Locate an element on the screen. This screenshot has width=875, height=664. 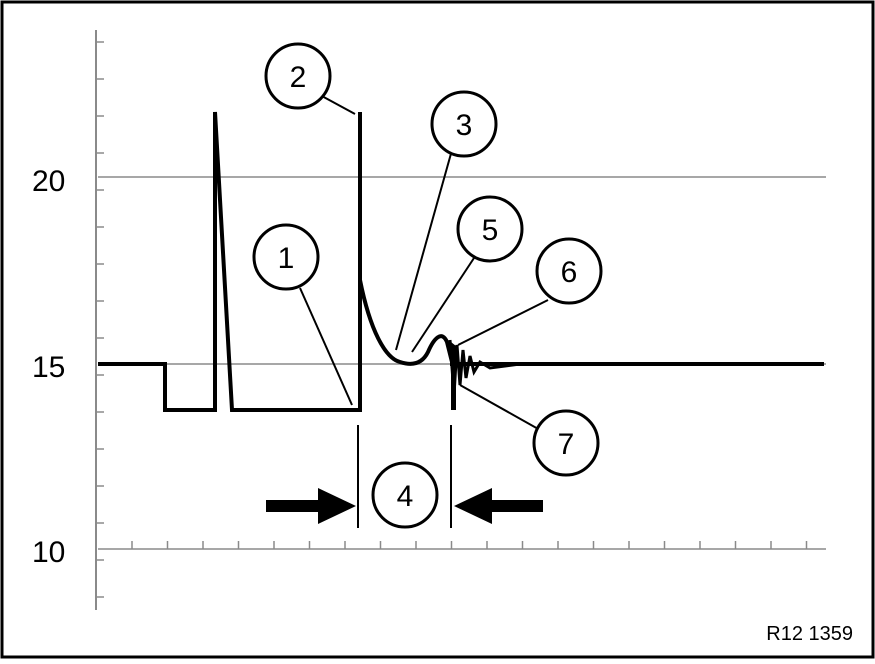
callout-5: 5 is located at coordinates (490, 229).